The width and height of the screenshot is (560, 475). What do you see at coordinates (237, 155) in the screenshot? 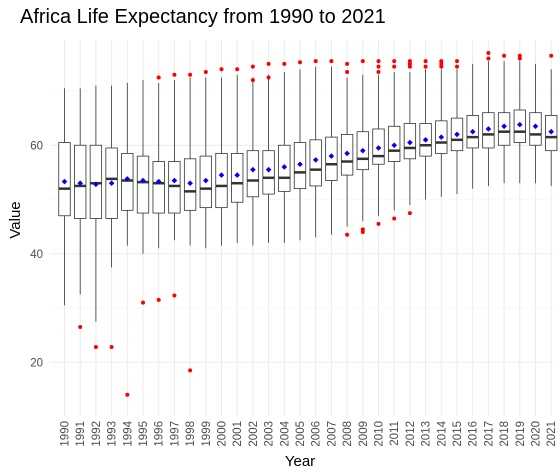
I see `box-2001` at bounding box center [237, 155].